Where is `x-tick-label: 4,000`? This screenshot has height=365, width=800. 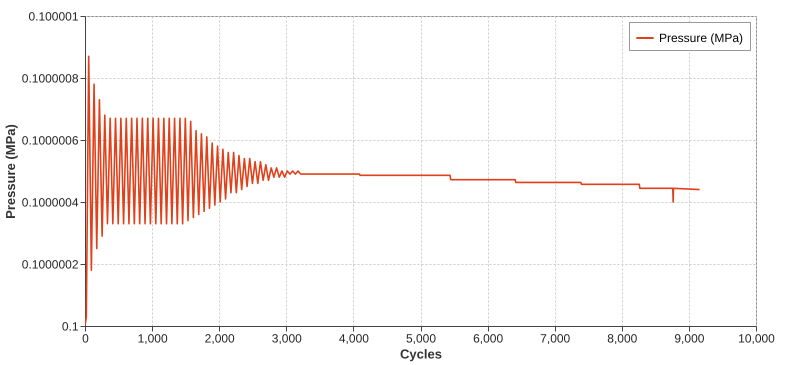 x-tick-label: 4,000 is located at coordinates (354, 339).